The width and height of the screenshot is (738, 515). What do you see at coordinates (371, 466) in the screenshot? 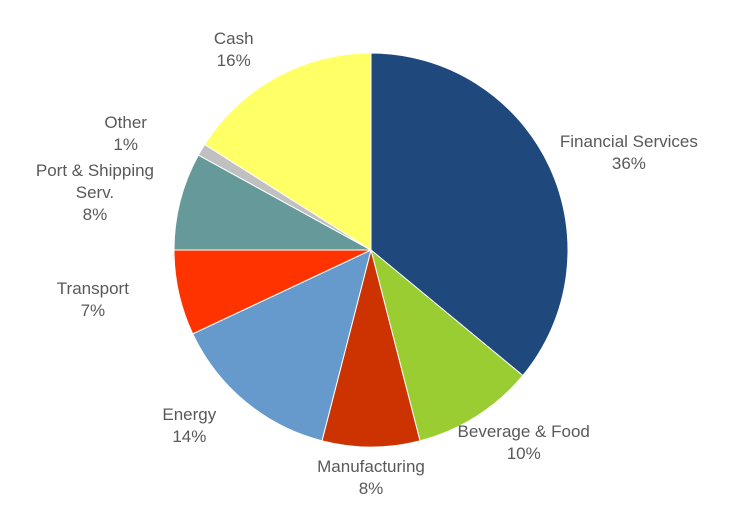
I see `category-label: Manufacturing` at bounding box center [371, 466].